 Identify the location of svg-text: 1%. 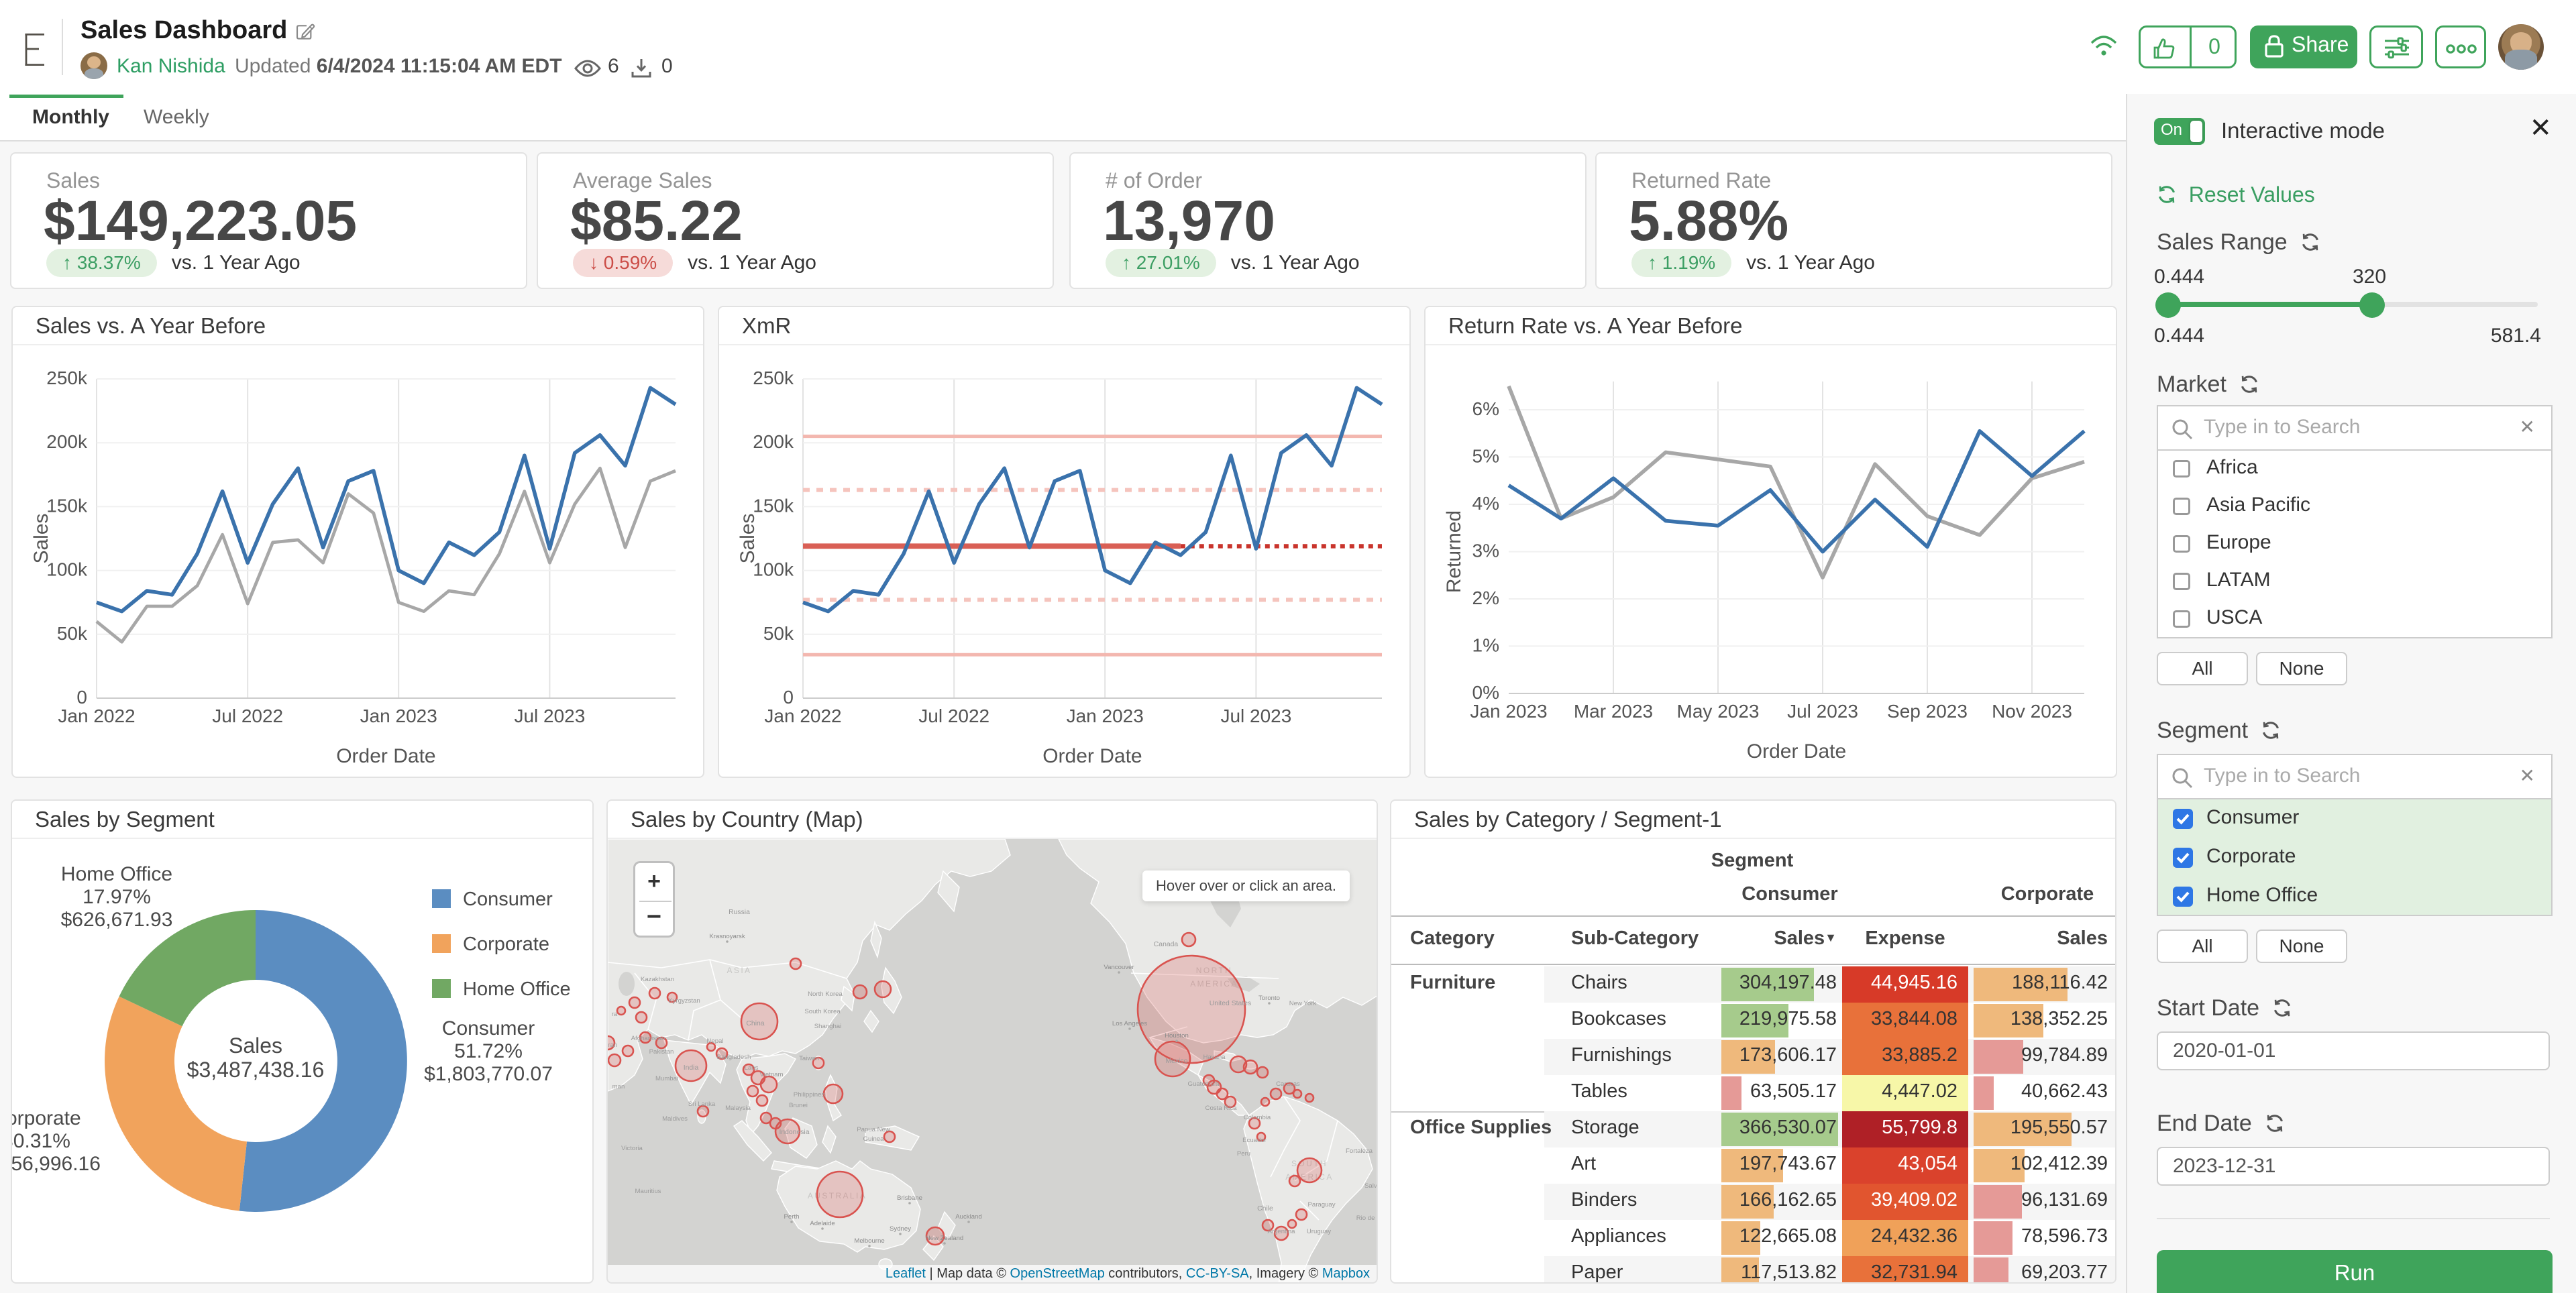
(1485, 644).